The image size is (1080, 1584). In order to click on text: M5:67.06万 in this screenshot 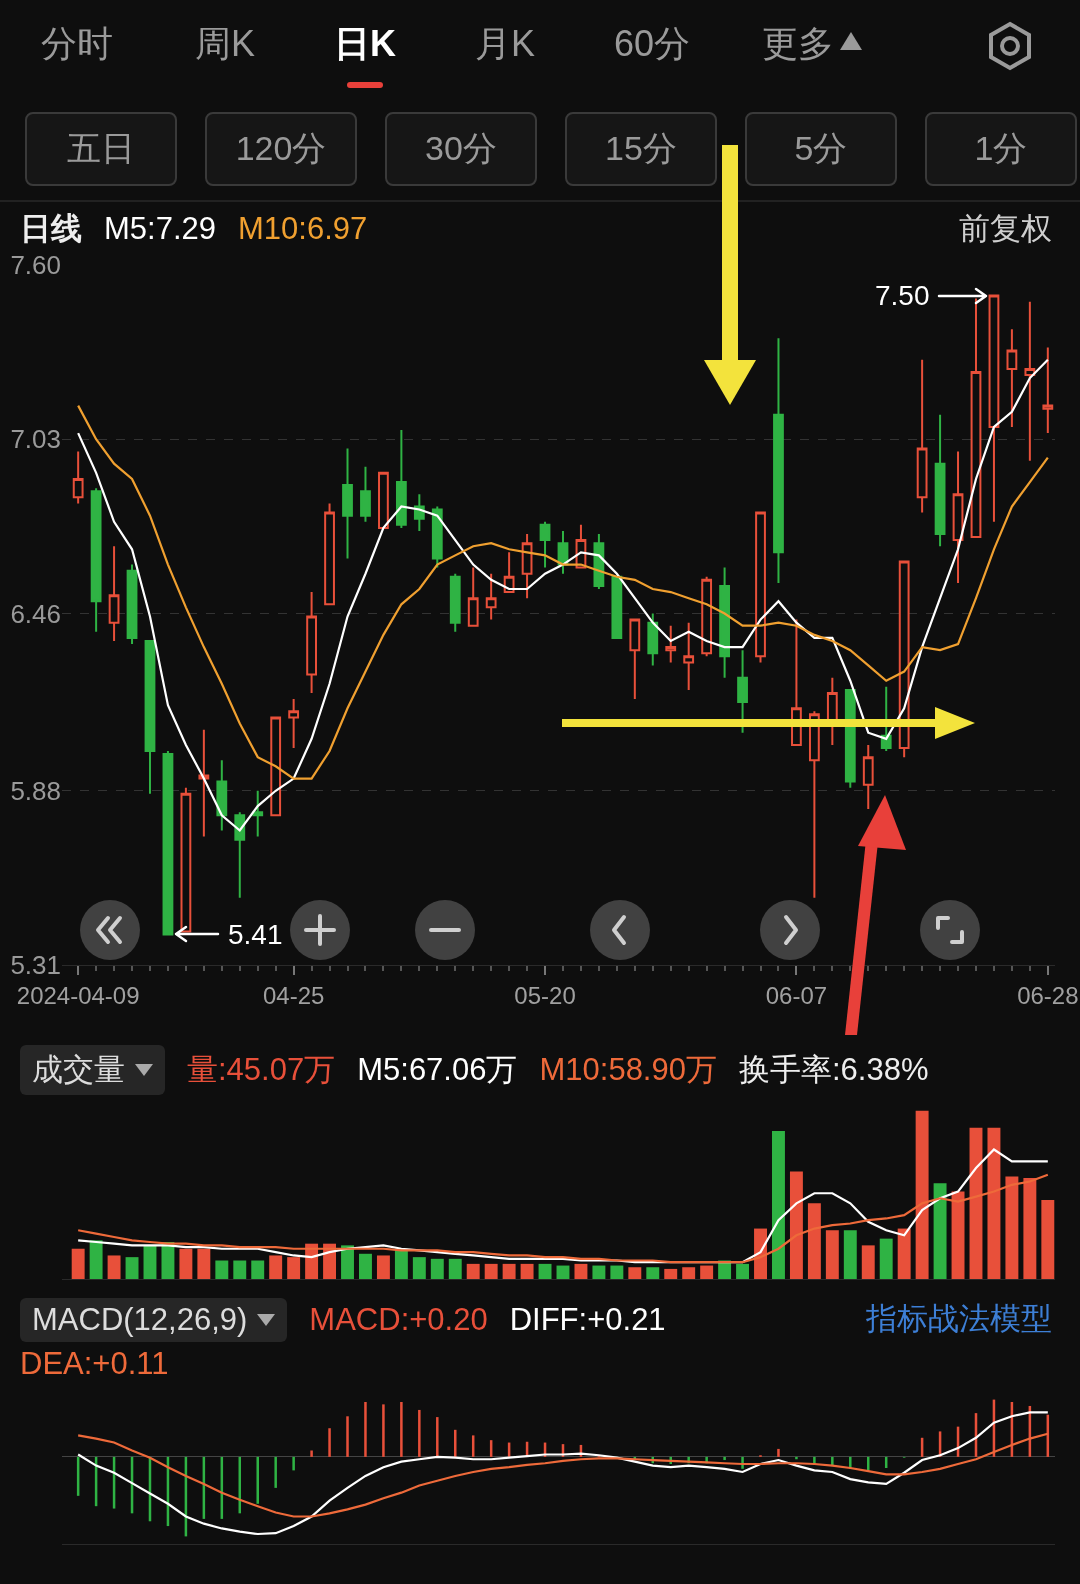, I will do `click(437, 1070)`.